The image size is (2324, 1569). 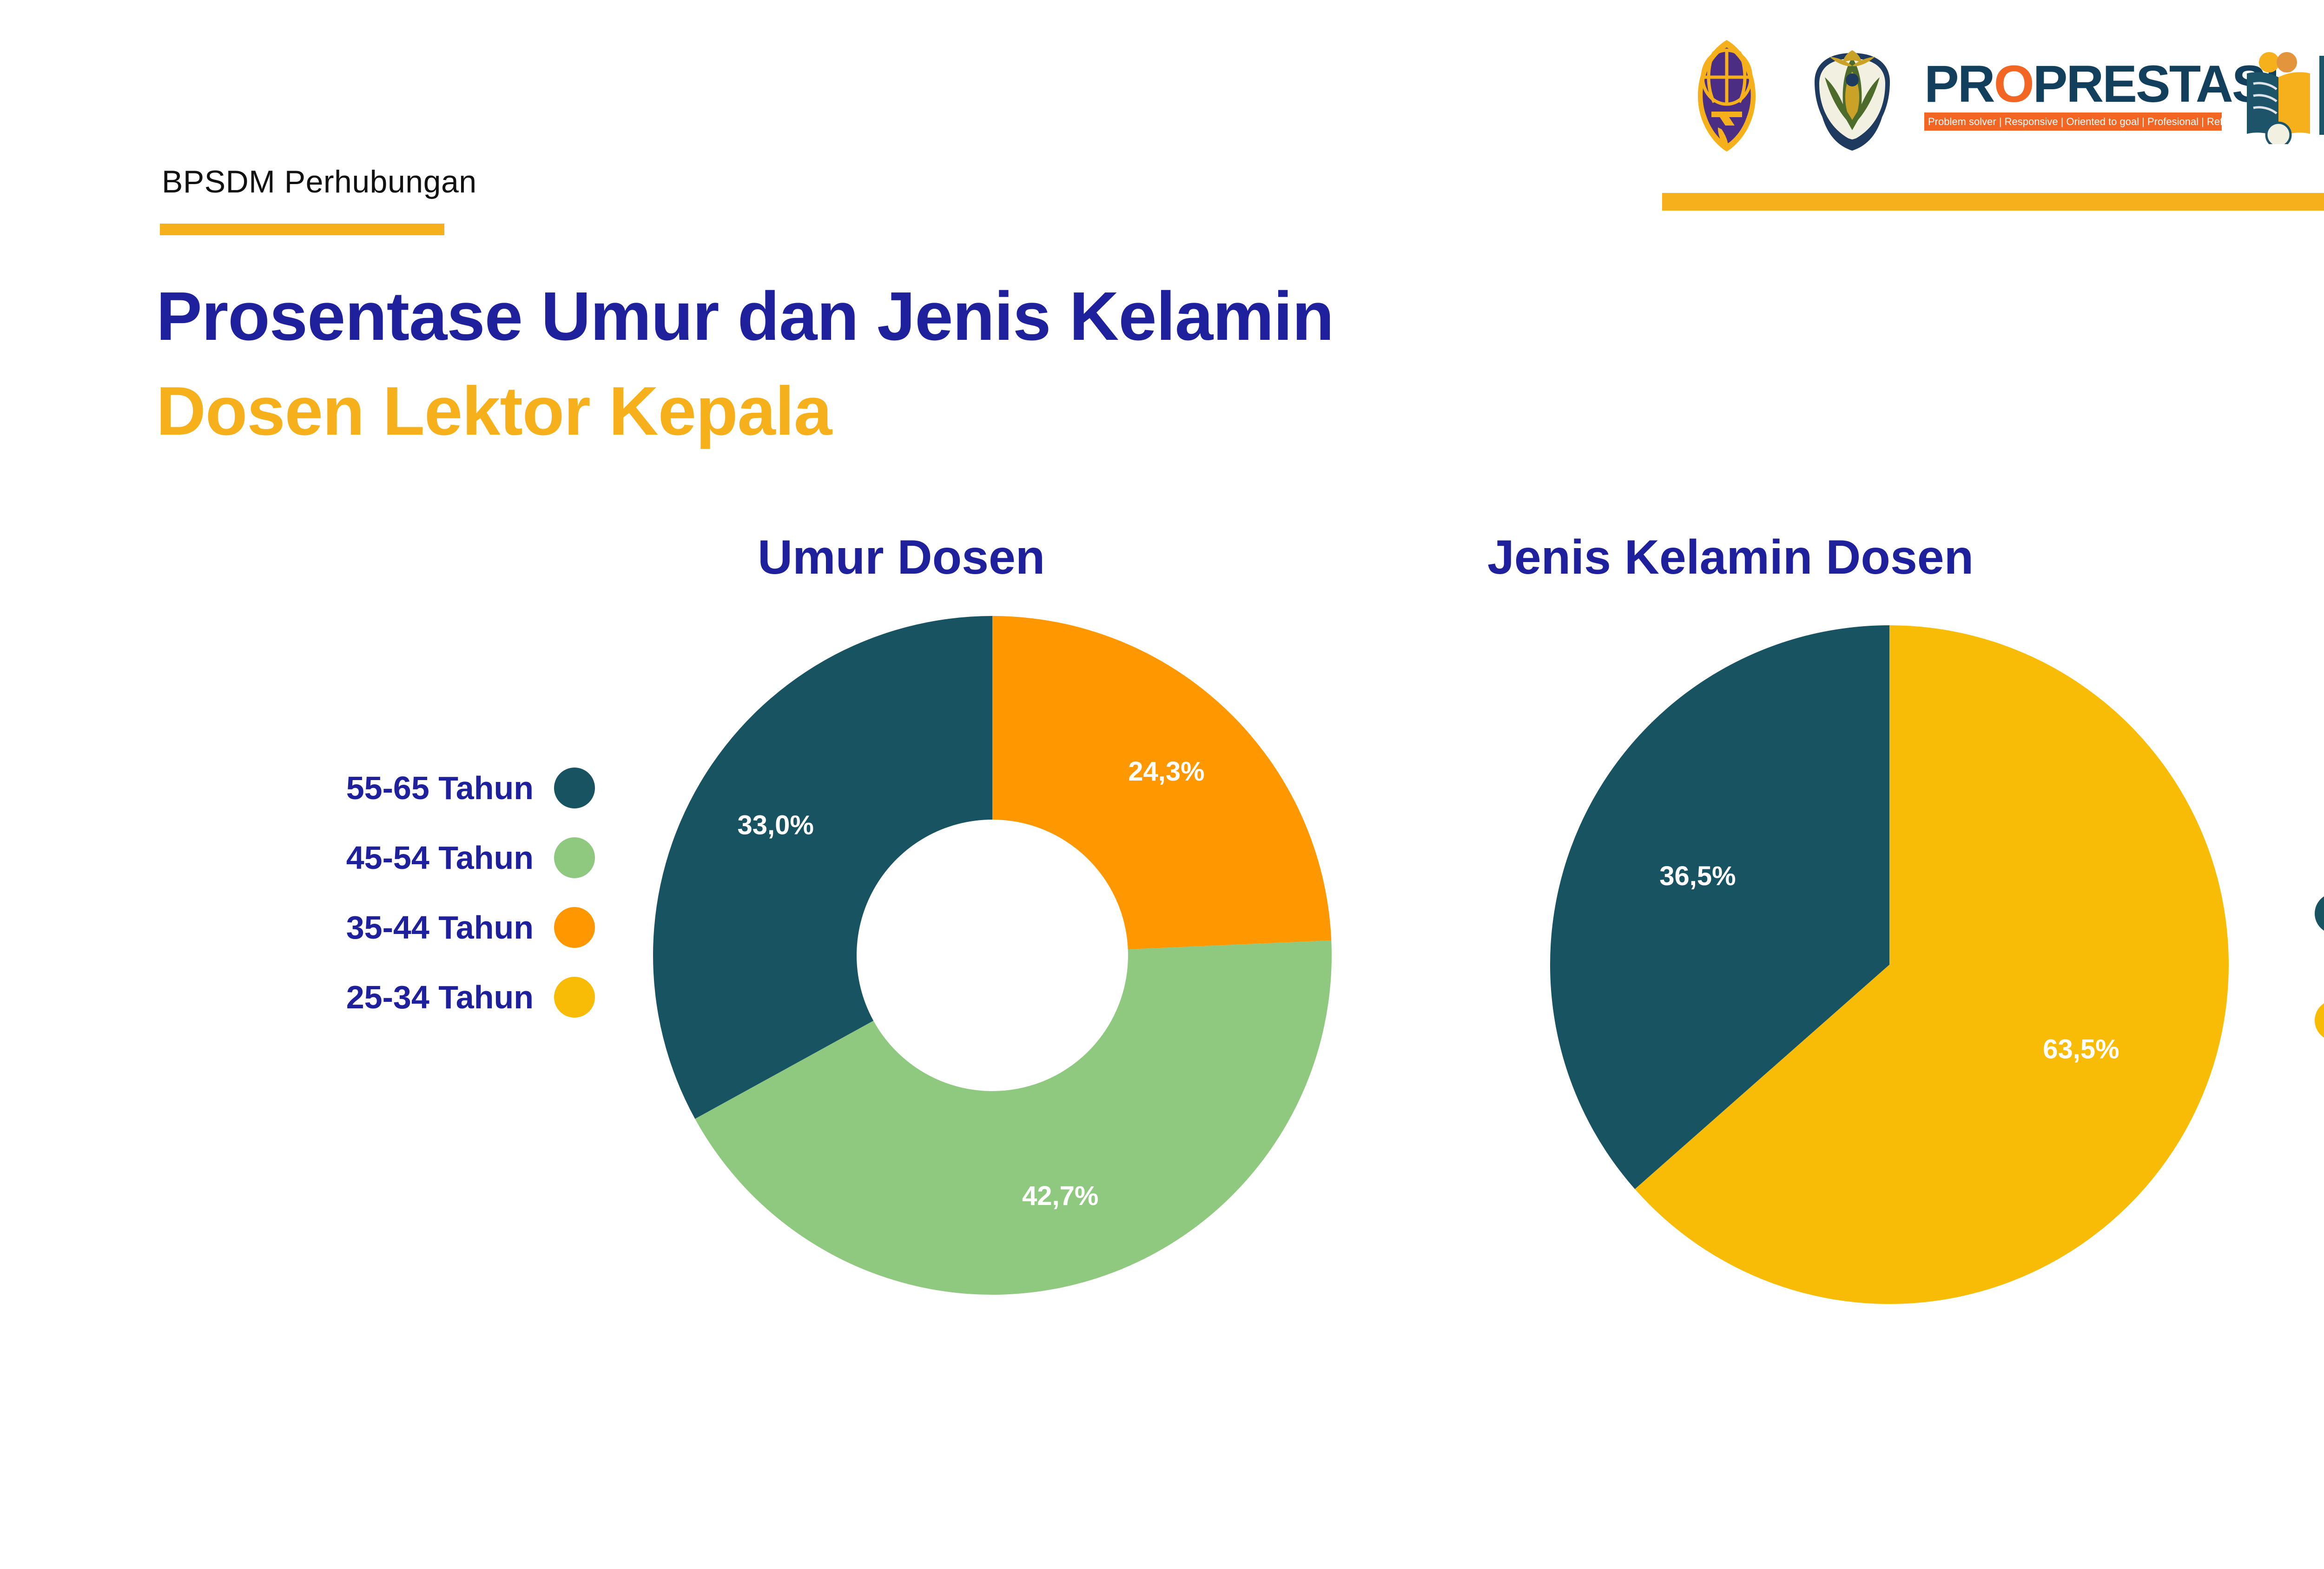 I want to click on legend-item: 45-54 Tahun, so click(x=386, y=858).